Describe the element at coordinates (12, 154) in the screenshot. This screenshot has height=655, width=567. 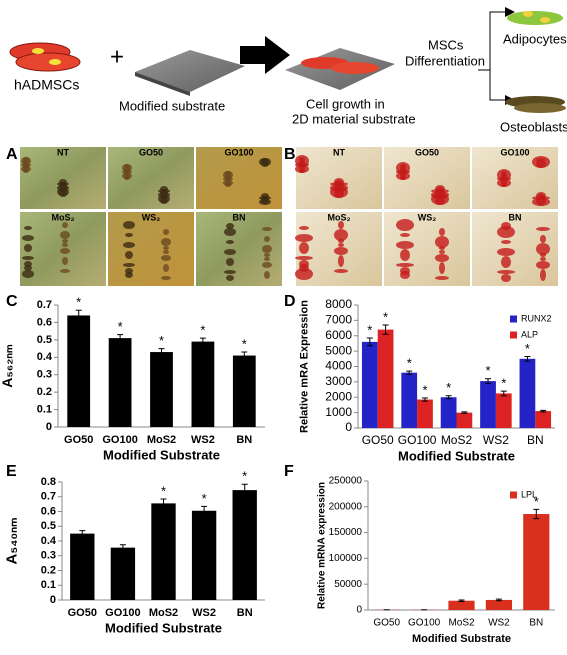
I see `panel-label: A` at that location.